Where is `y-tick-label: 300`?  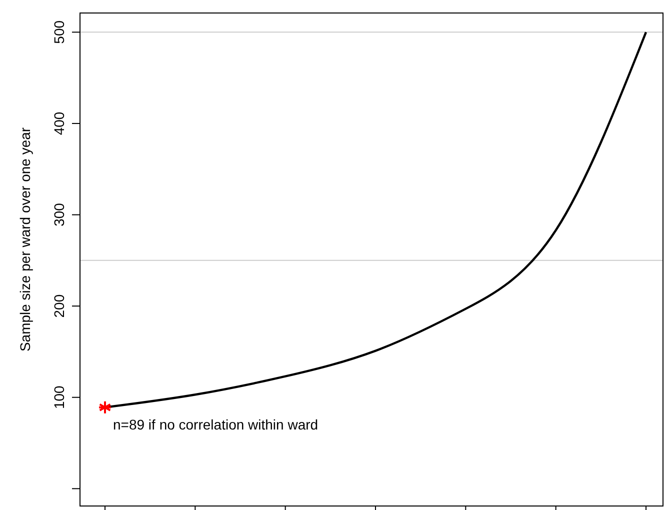 y-tick-label: 300 is located at coordinates (59, 214).